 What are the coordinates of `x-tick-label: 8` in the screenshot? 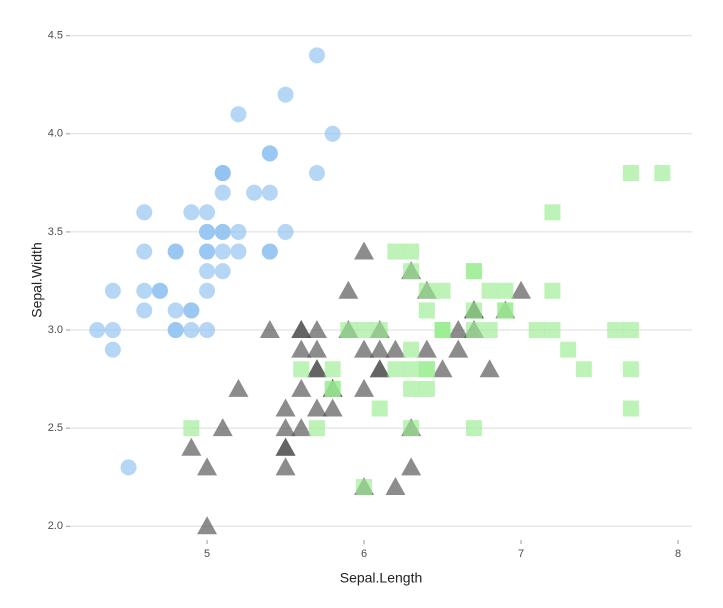 It's located at (678, 554).